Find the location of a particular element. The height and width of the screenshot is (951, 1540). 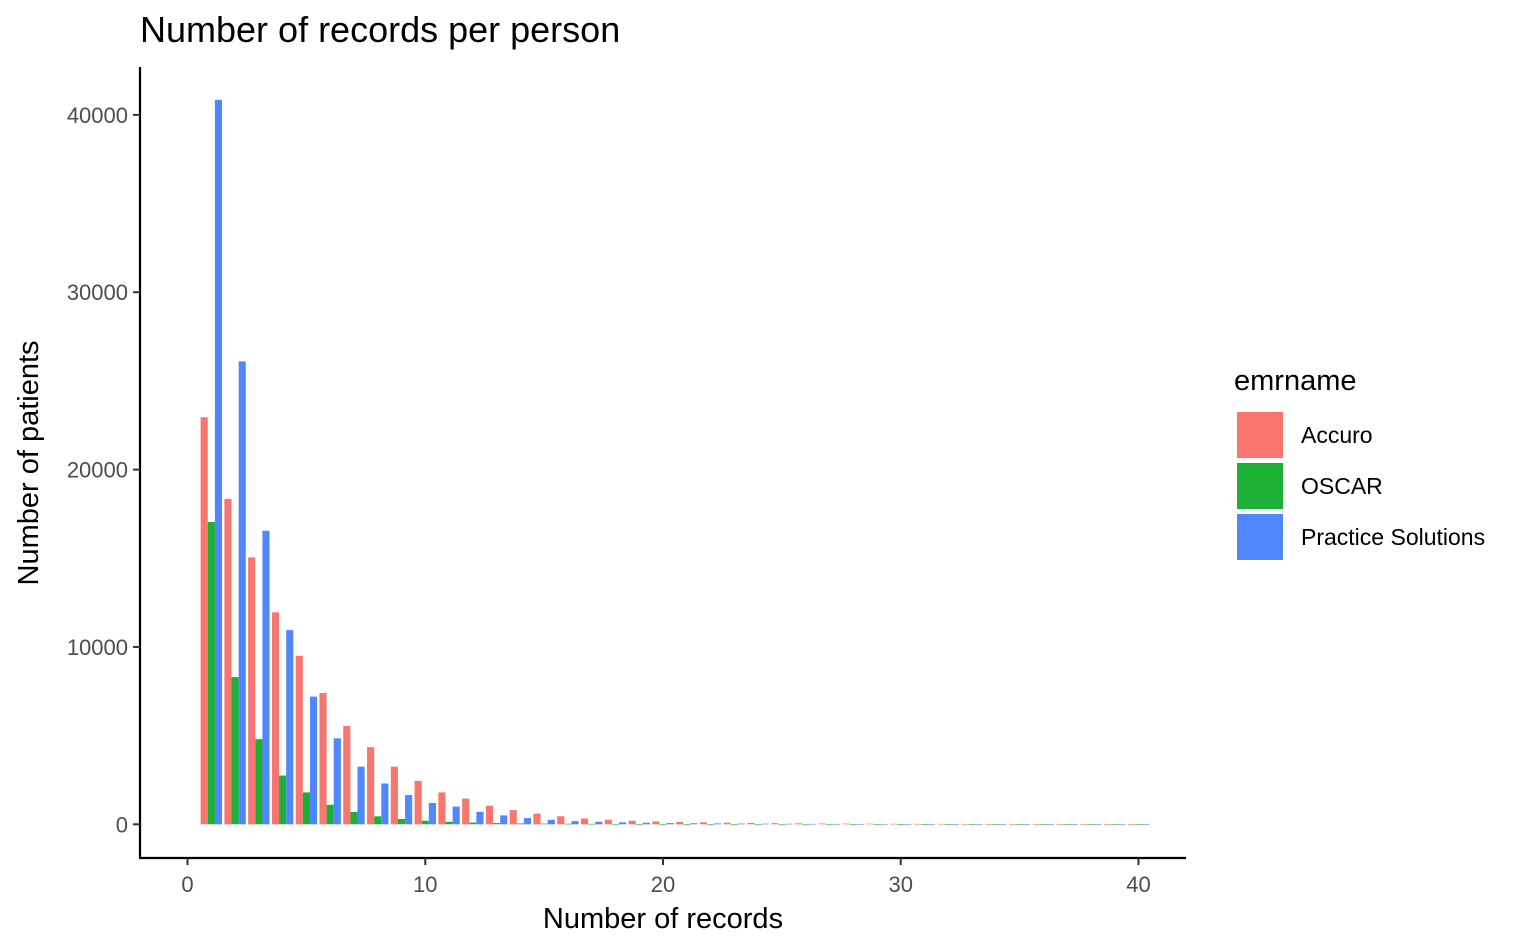

x-tick-label: 40 is located at coordinates (1138, 884).